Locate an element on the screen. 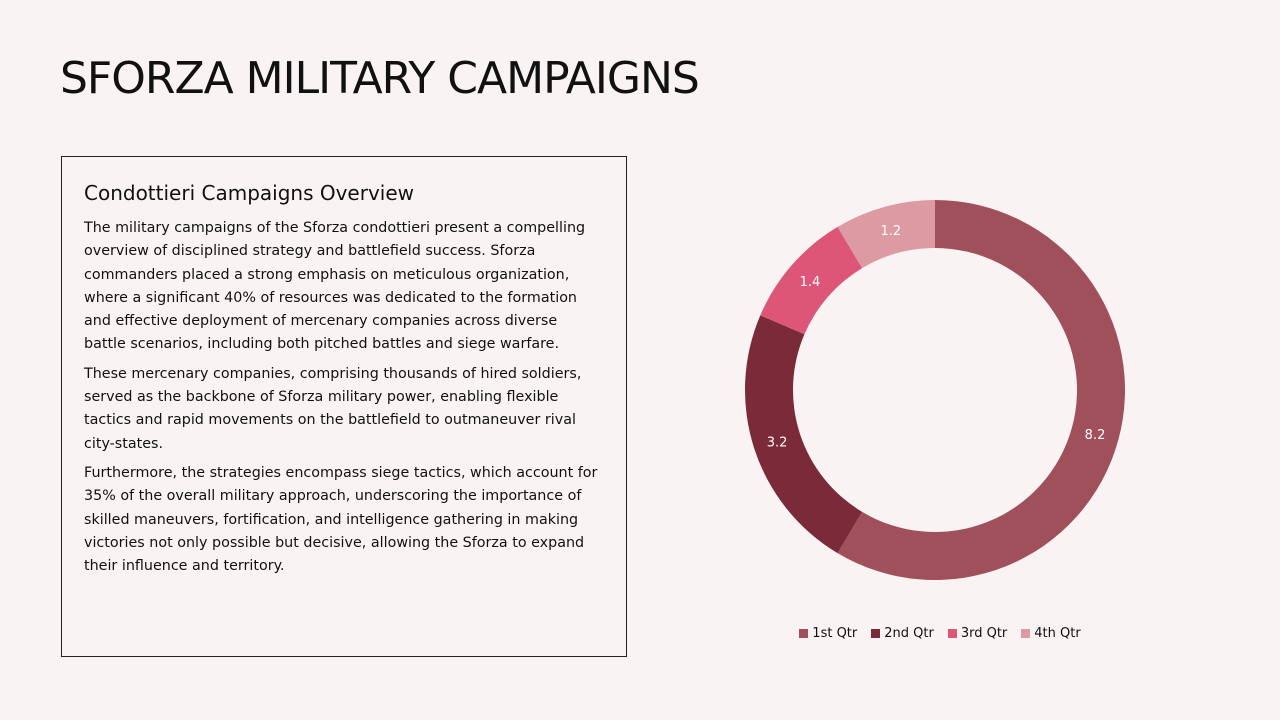 Image resolution: width=1280 pixels, height=720 pixels. overview-heading: Condottieri Campaigns Overview is located at coordinates (249, 193).